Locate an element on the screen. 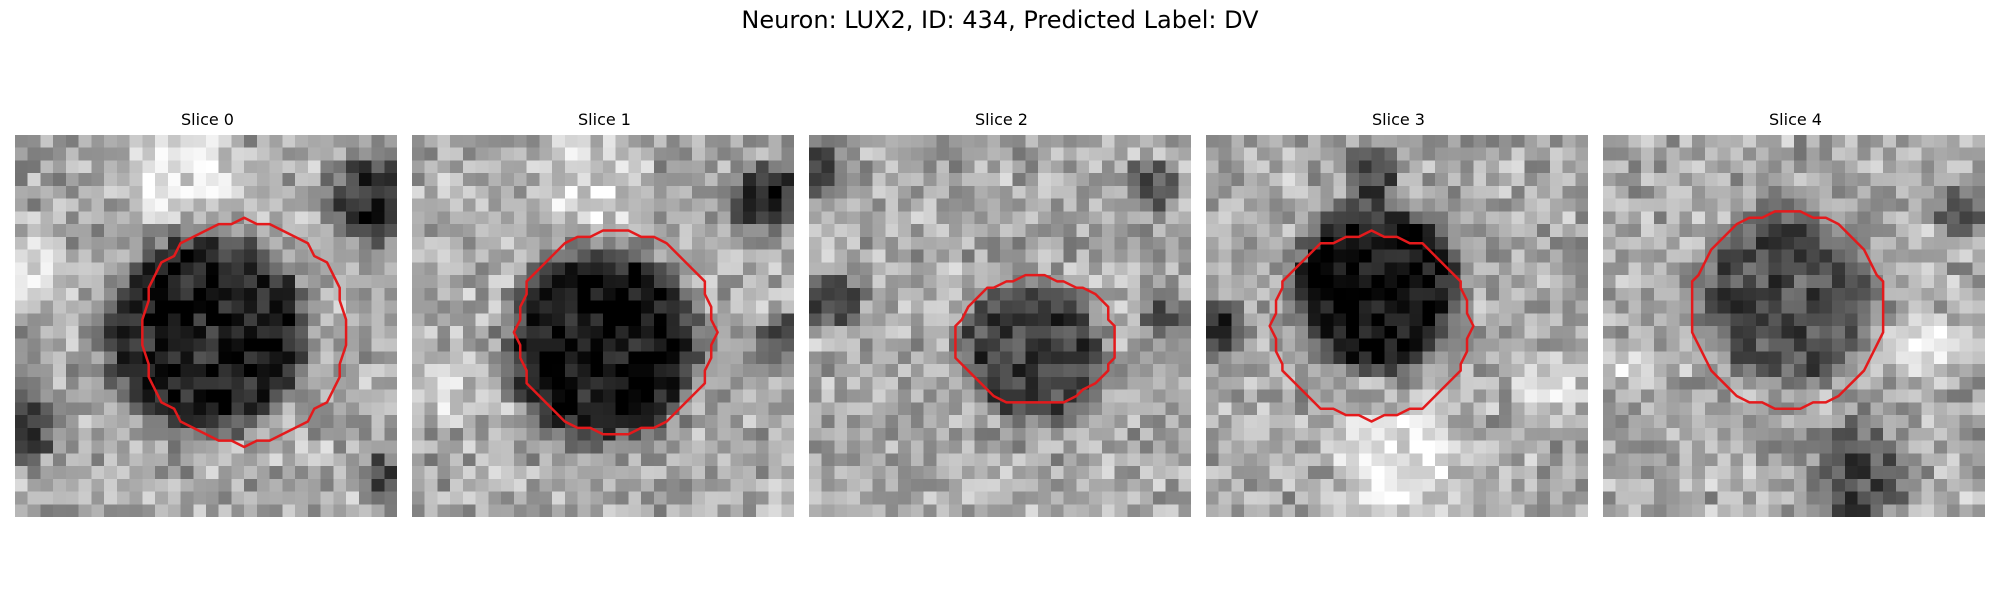  slice-panel: Slice 1 is located at coordinates (604, 313).